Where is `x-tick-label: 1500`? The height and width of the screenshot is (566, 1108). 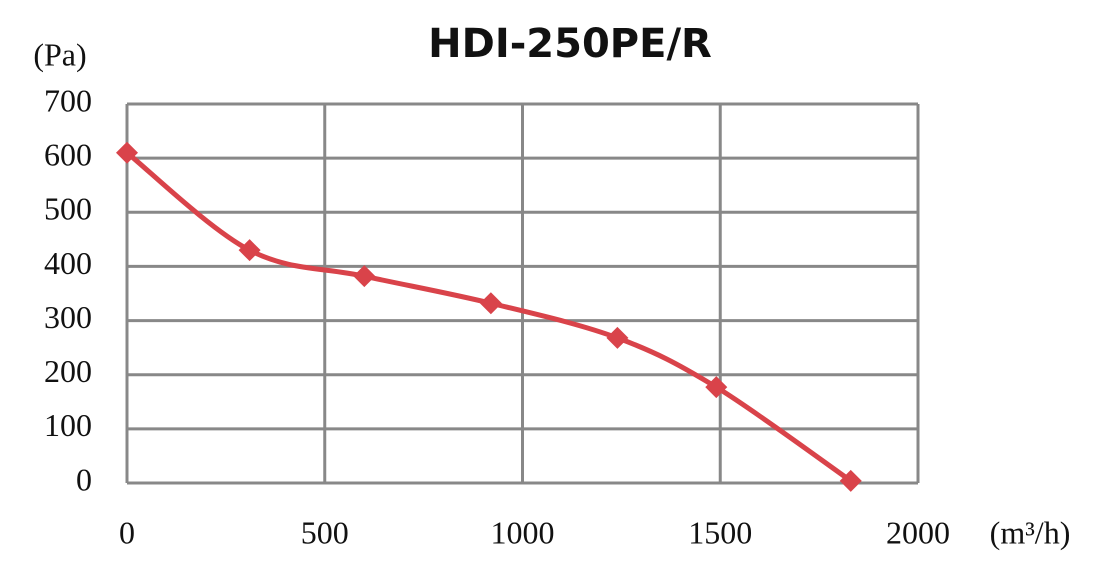 x-tick-label: 1500 is located at coordinates (720, 532).